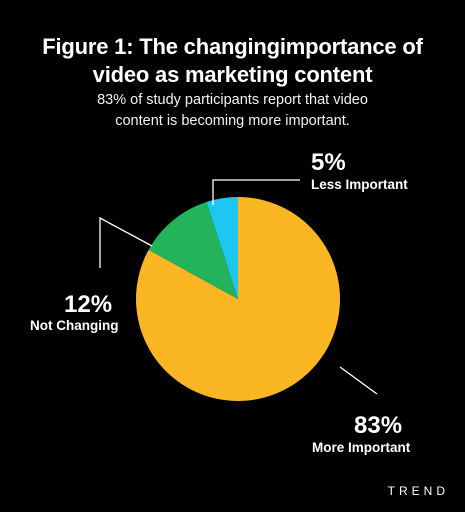 Image resolution: width=465 pixels, height=512 pixels. Describe the element at coordinates (232, 74) in the screenshot. I see `title-line-2: video as marketing content` at that location.